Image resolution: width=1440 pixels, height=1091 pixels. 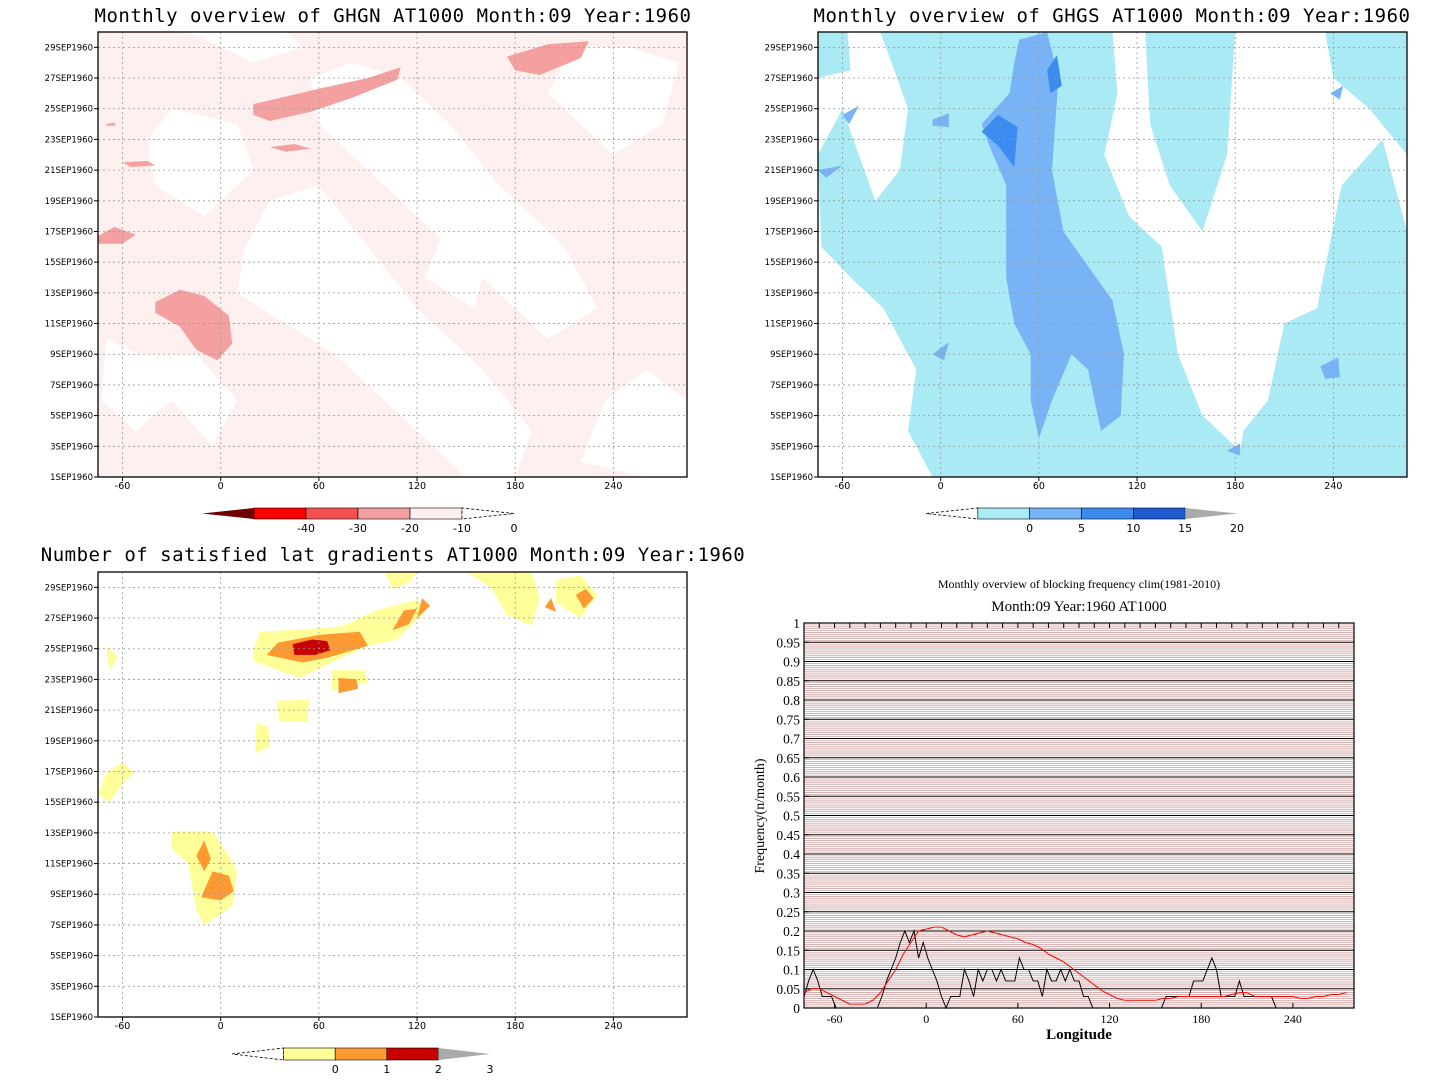 I want to click on y-tick-label-2: 3SEP1960, so click(x=791, y=447).